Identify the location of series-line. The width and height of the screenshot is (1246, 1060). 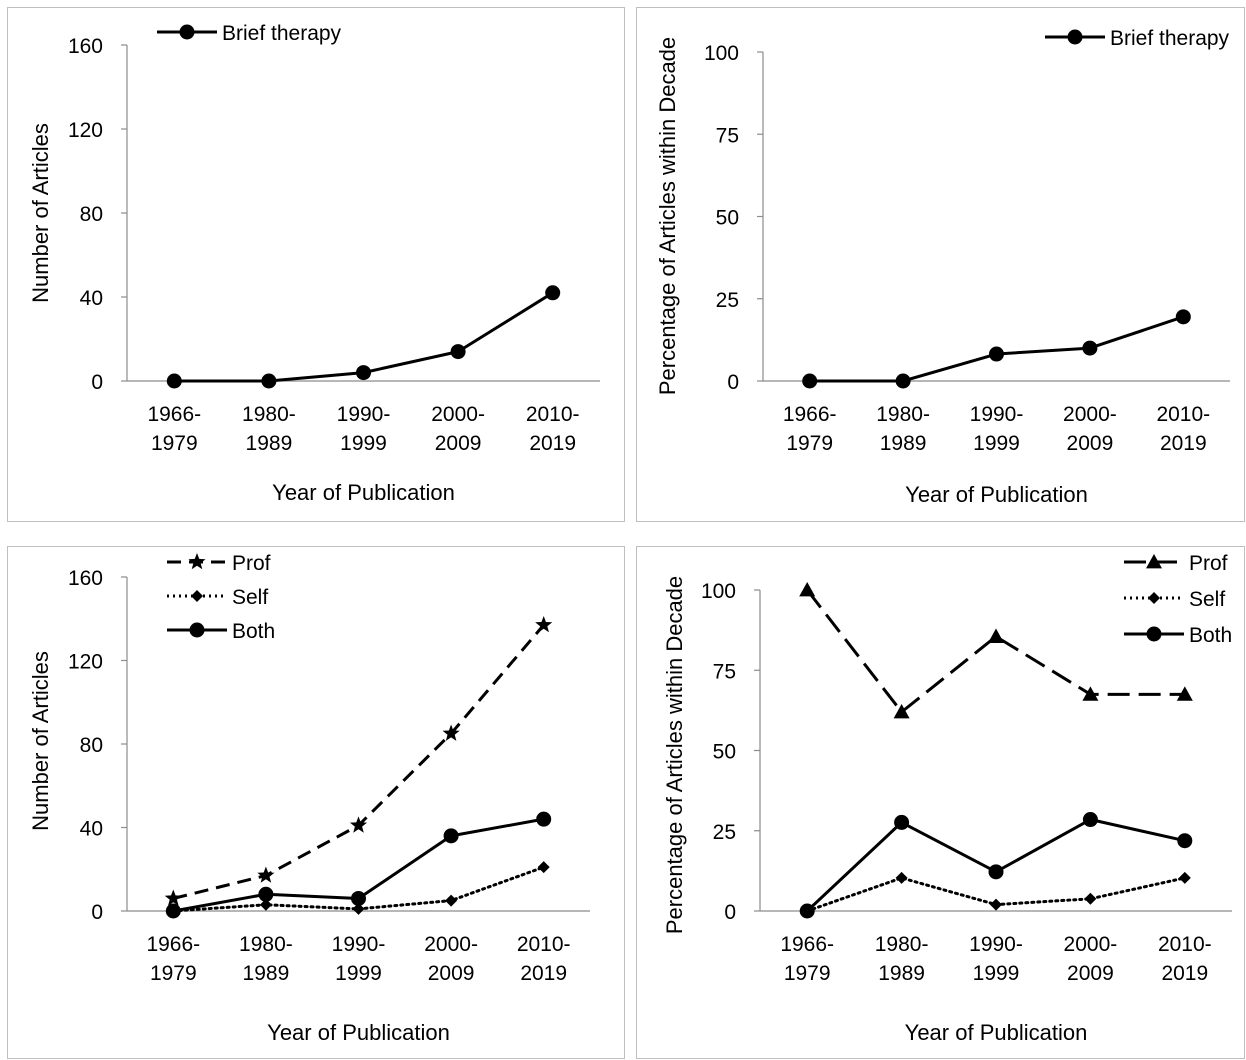
(995, 651).